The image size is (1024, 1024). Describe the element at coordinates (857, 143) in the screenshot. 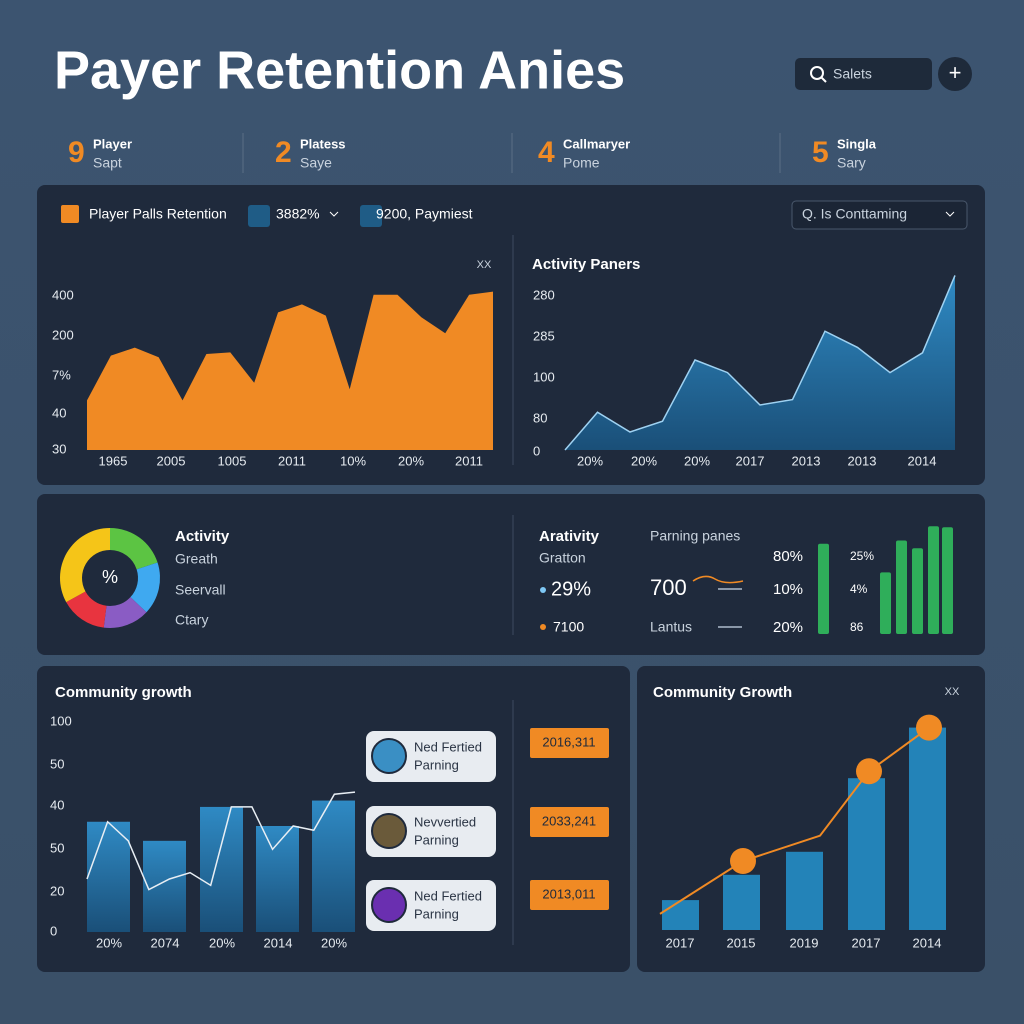

I see `stat-label: Singla` at that location.